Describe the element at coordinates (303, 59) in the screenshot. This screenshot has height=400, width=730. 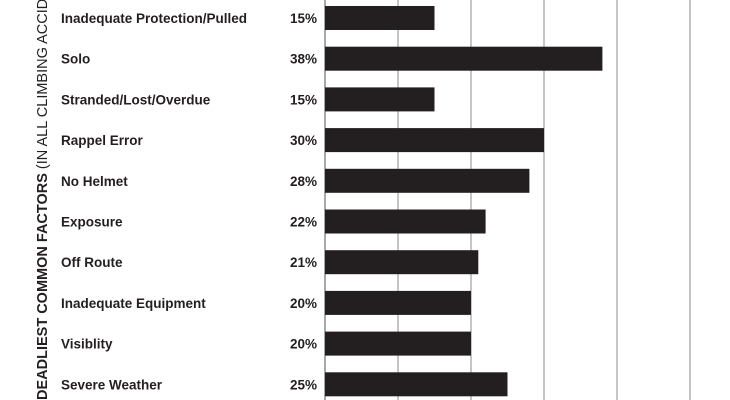
I see `value-label: 38%` at that location.